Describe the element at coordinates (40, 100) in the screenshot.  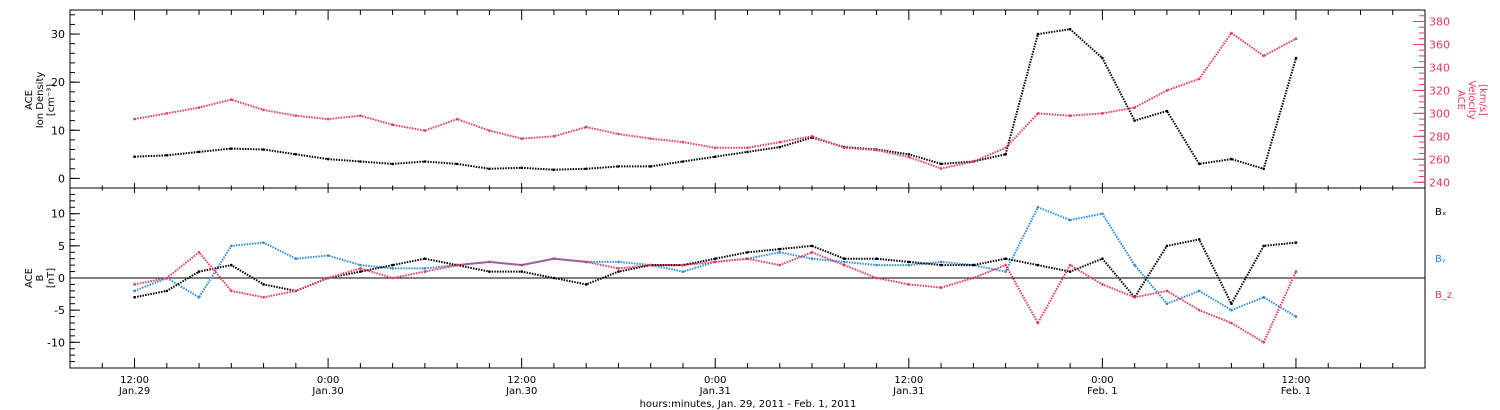
I see `density-ylabel-line-2: Ion Density` at that location.